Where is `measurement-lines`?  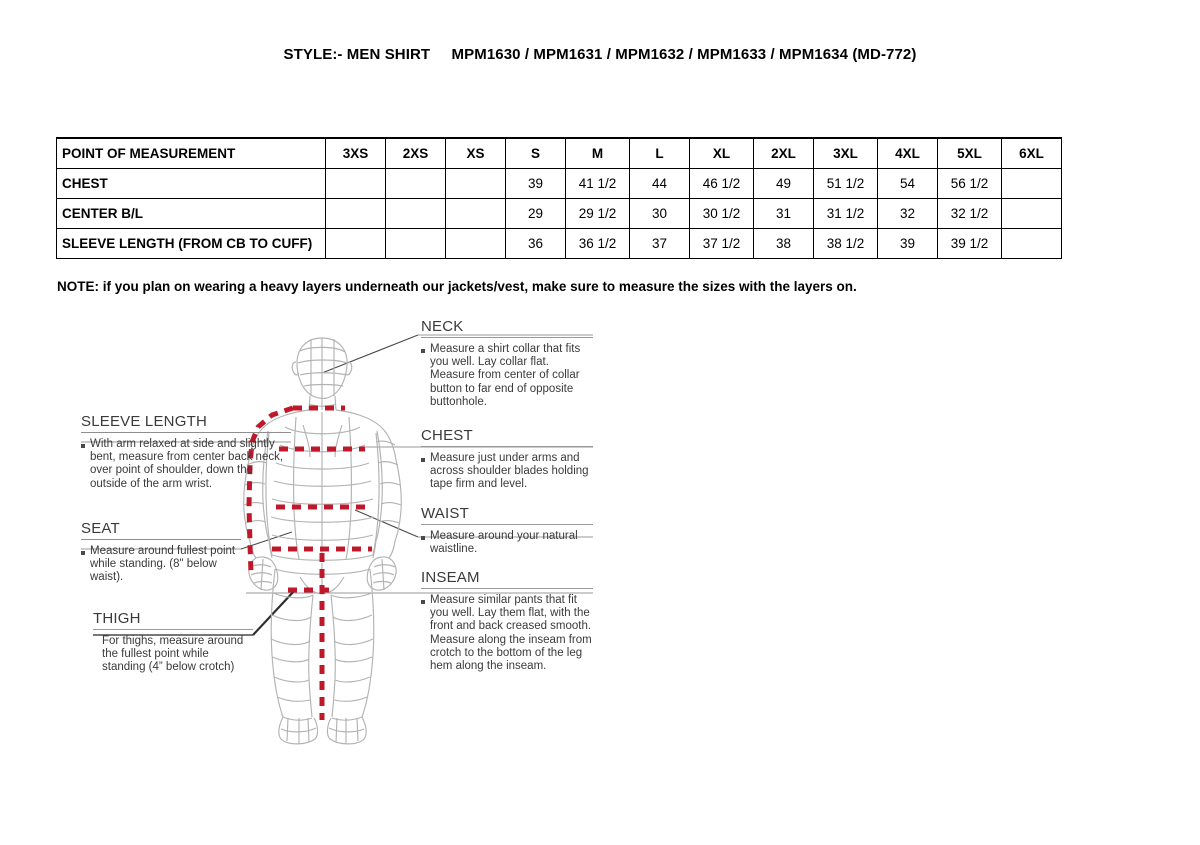 measurement-lines is located at coordinates (309, 562).